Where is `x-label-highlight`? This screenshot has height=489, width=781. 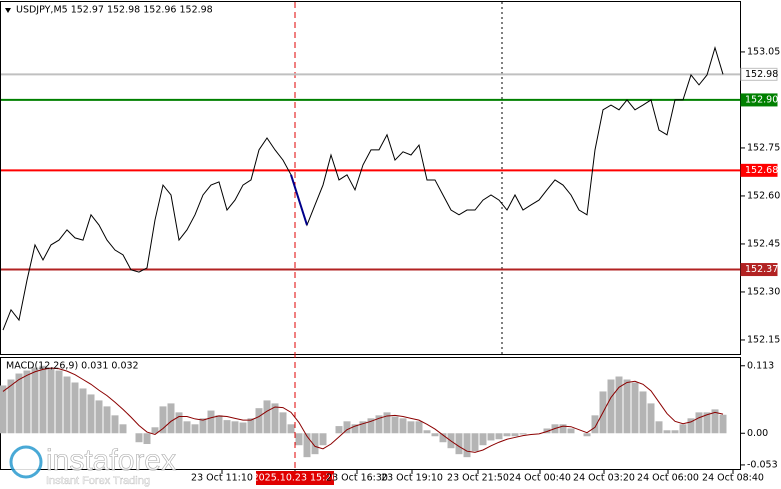 x-label-highlight is located at coordinates (295, 478).